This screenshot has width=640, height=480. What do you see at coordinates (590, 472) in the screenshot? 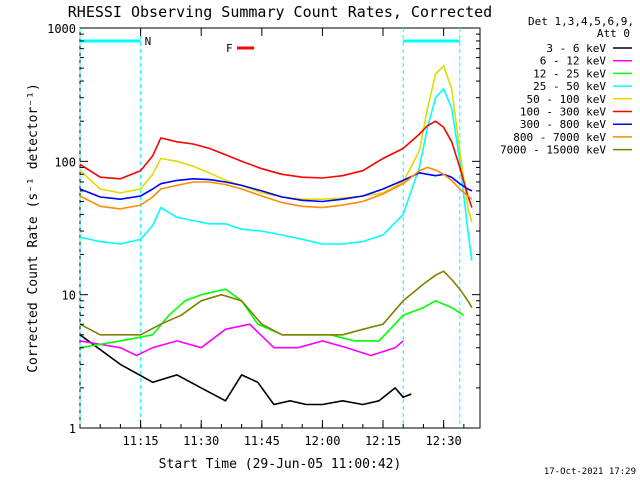
I see `timestamp: 17-Oct-2021 17:29` at bounding box center [590, 472].